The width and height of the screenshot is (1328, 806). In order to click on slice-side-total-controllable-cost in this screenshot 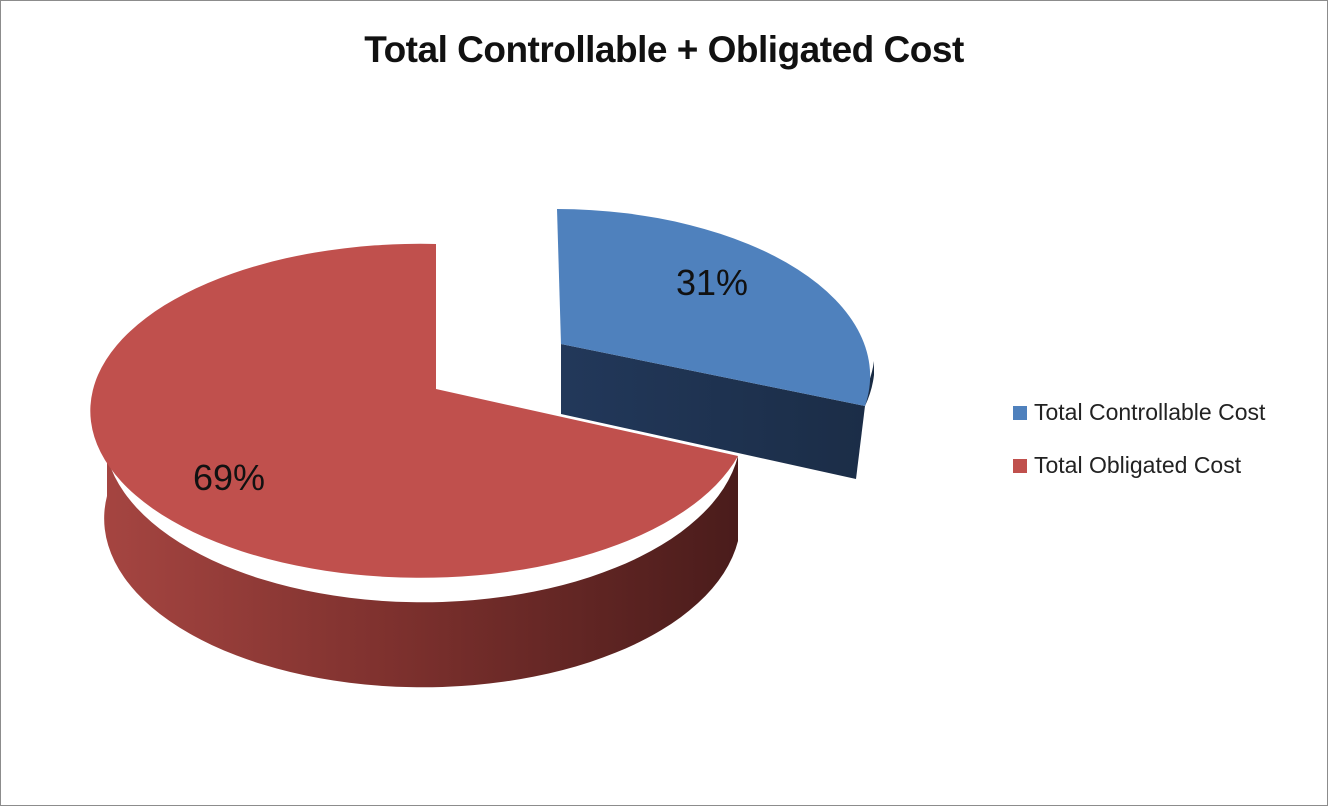, I will do `click(713, 411)`.